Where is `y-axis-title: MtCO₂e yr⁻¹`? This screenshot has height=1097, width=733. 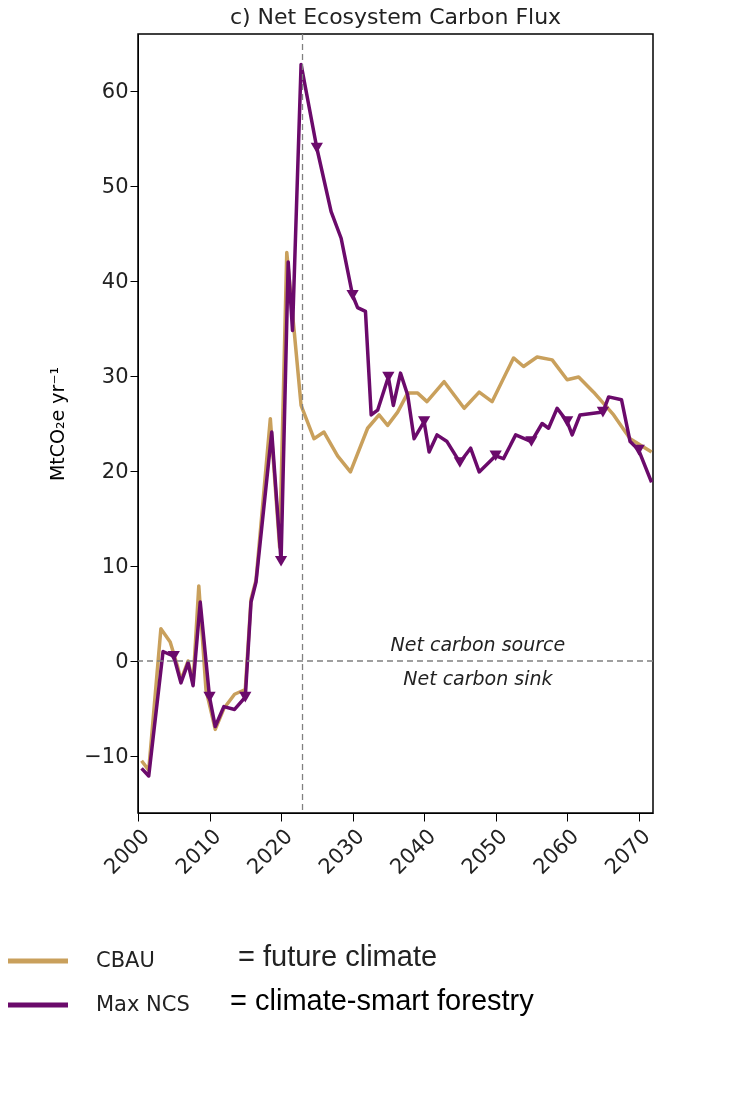
y-axis-title: MtCO₂e yr⁻¹ is located at coordinates (57, 424).